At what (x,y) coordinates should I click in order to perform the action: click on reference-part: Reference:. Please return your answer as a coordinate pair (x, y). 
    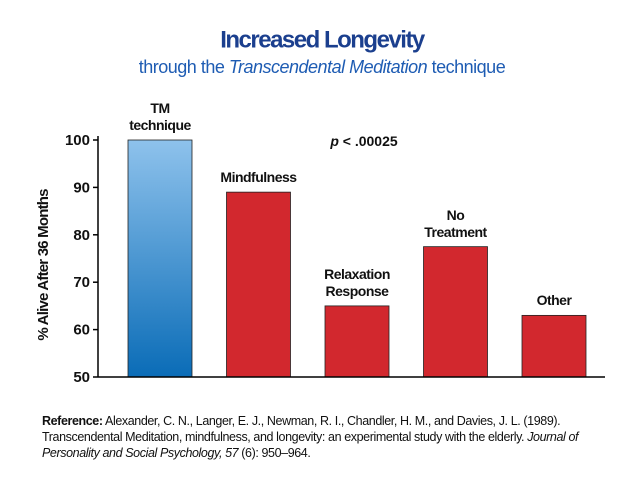
    Looking at the image, I should click on (72, 421).